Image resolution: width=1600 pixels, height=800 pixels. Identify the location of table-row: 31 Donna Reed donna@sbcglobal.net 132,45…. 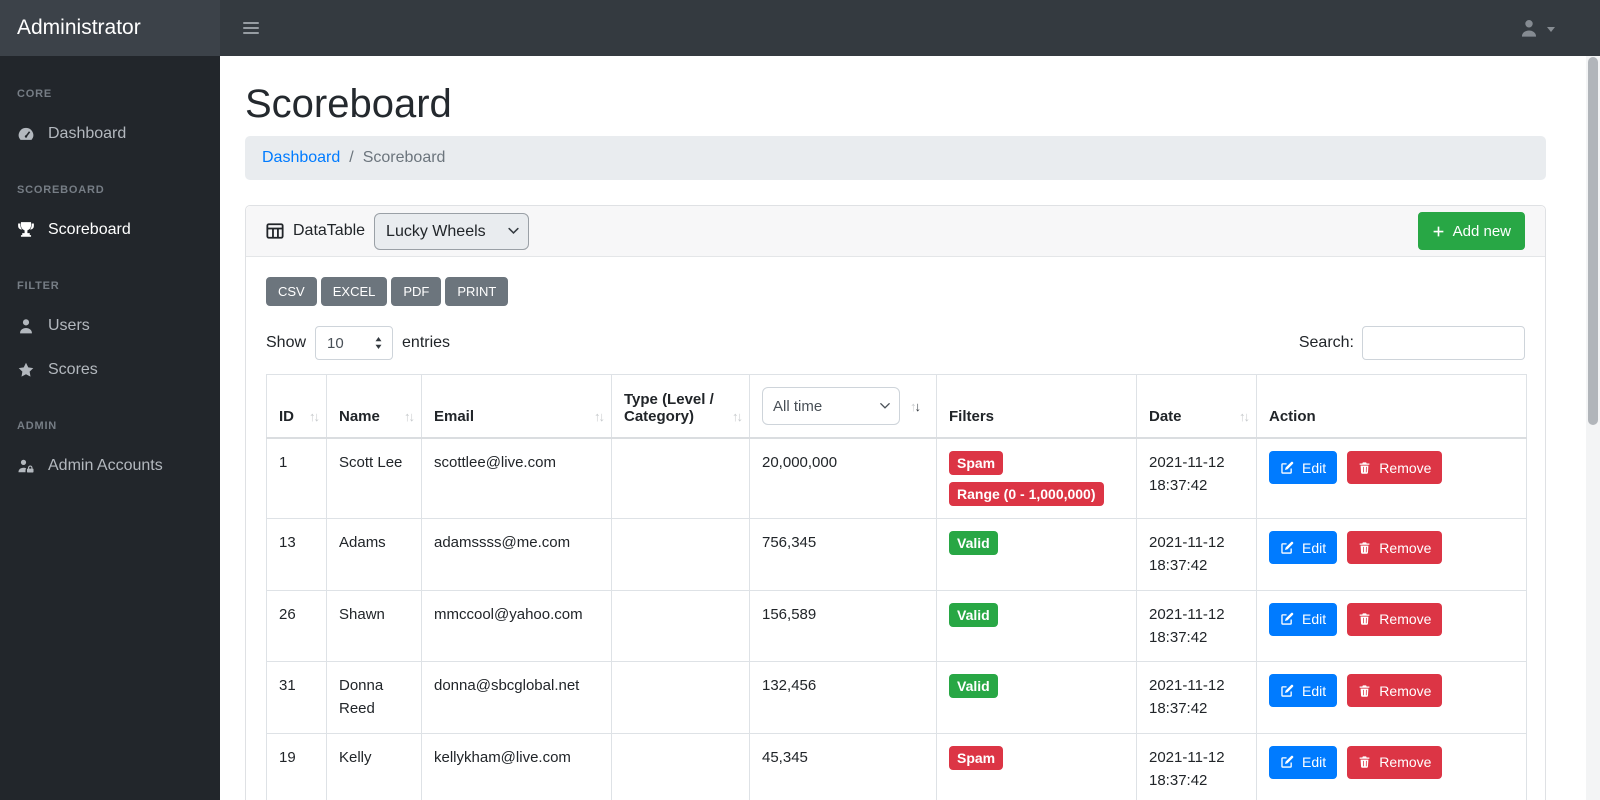
(896, 697).